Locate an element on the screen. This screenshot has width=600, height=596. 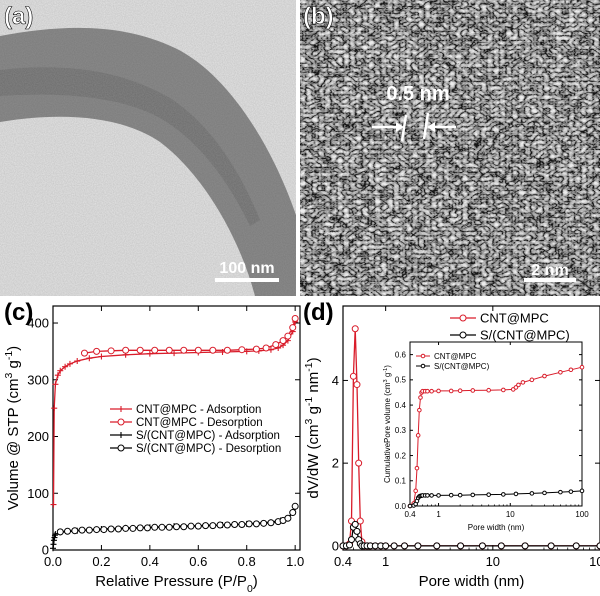
y-axis-label: Volume @ STP (cm3 g-1) is located at coordinates (12, 428).